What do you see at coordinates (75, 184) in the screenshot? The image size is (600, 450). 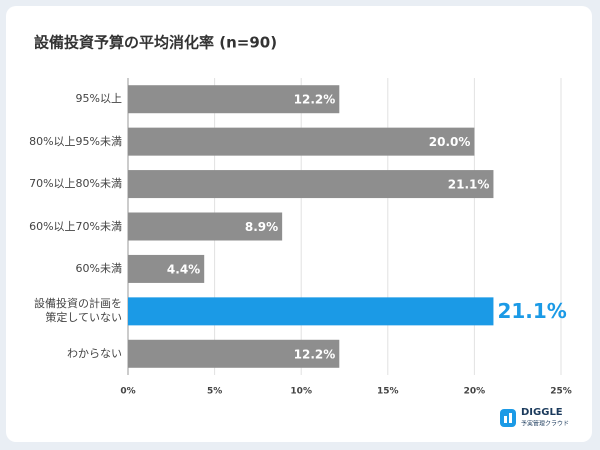 I see `y-tick-label: 70%以上80%未満` at bounding box center [75, 184].